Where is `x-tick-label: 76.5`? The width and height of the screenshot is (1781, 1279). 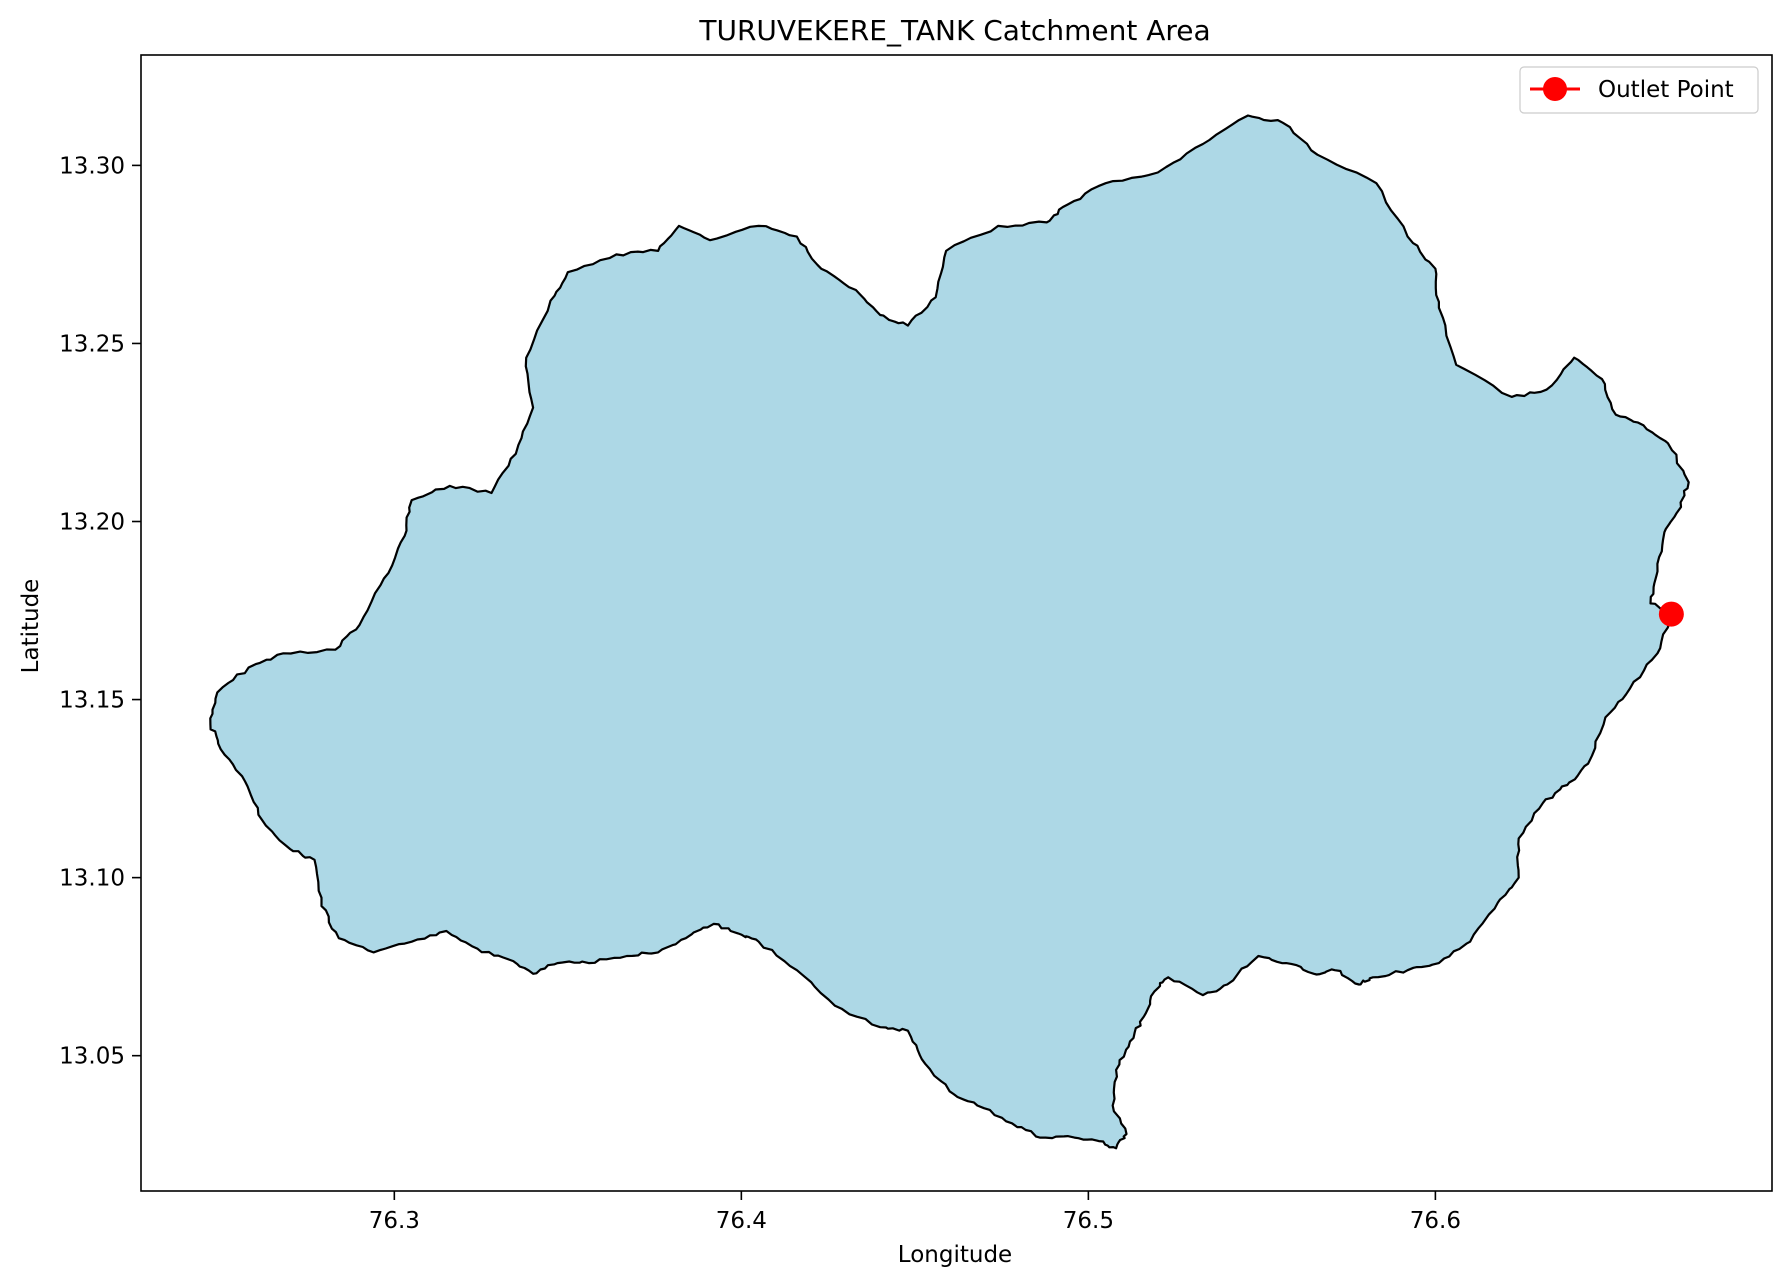
x-tick-label: 76.5 is located at coordinates (1088, 1221).